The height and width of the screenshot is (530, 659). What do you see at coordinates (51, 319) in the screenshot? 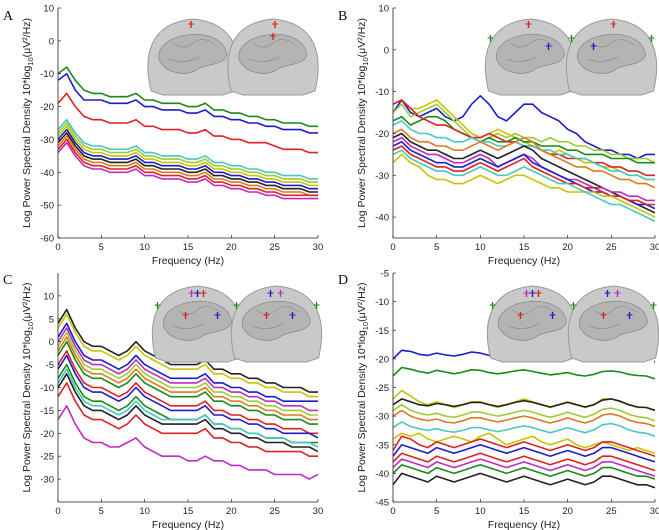
I see `y-tick-label: 5` at bounding box center [51, 319].